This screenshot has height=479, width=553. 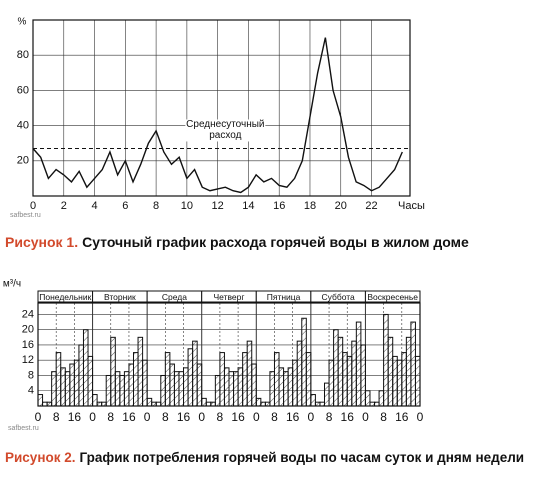 What do you see at coordinates (125, 206) in the screenshot?
I see `x-tick-label: 6` at bounding box center [125, 206].